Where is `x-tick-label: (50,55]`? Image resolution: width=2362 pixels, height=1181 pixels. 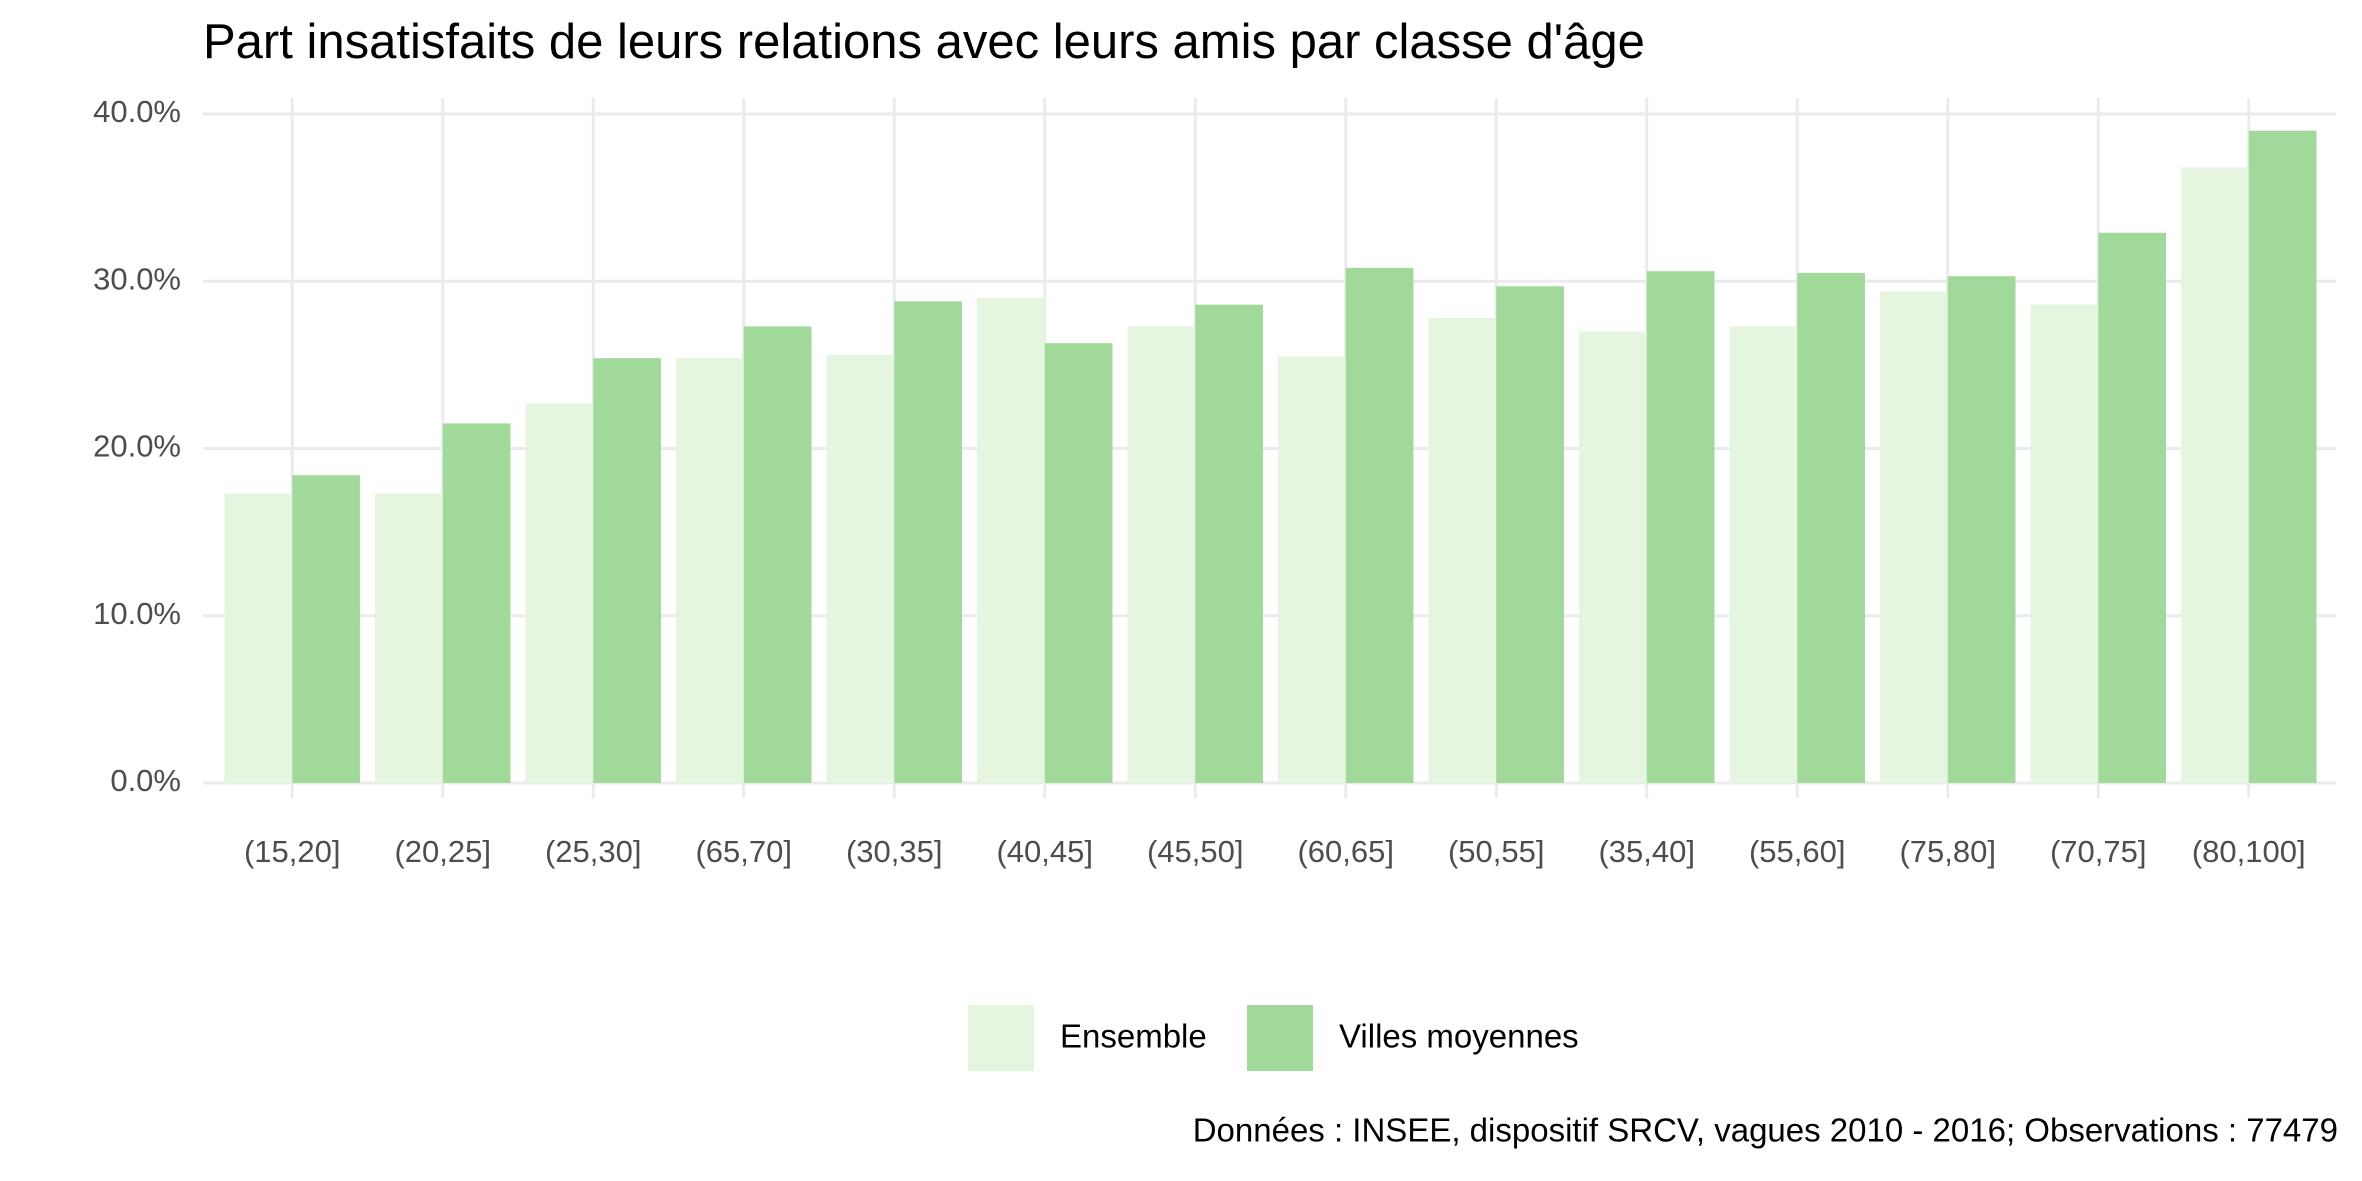 x-tick-label: (50,55] is located at coordinates (1496, 851).